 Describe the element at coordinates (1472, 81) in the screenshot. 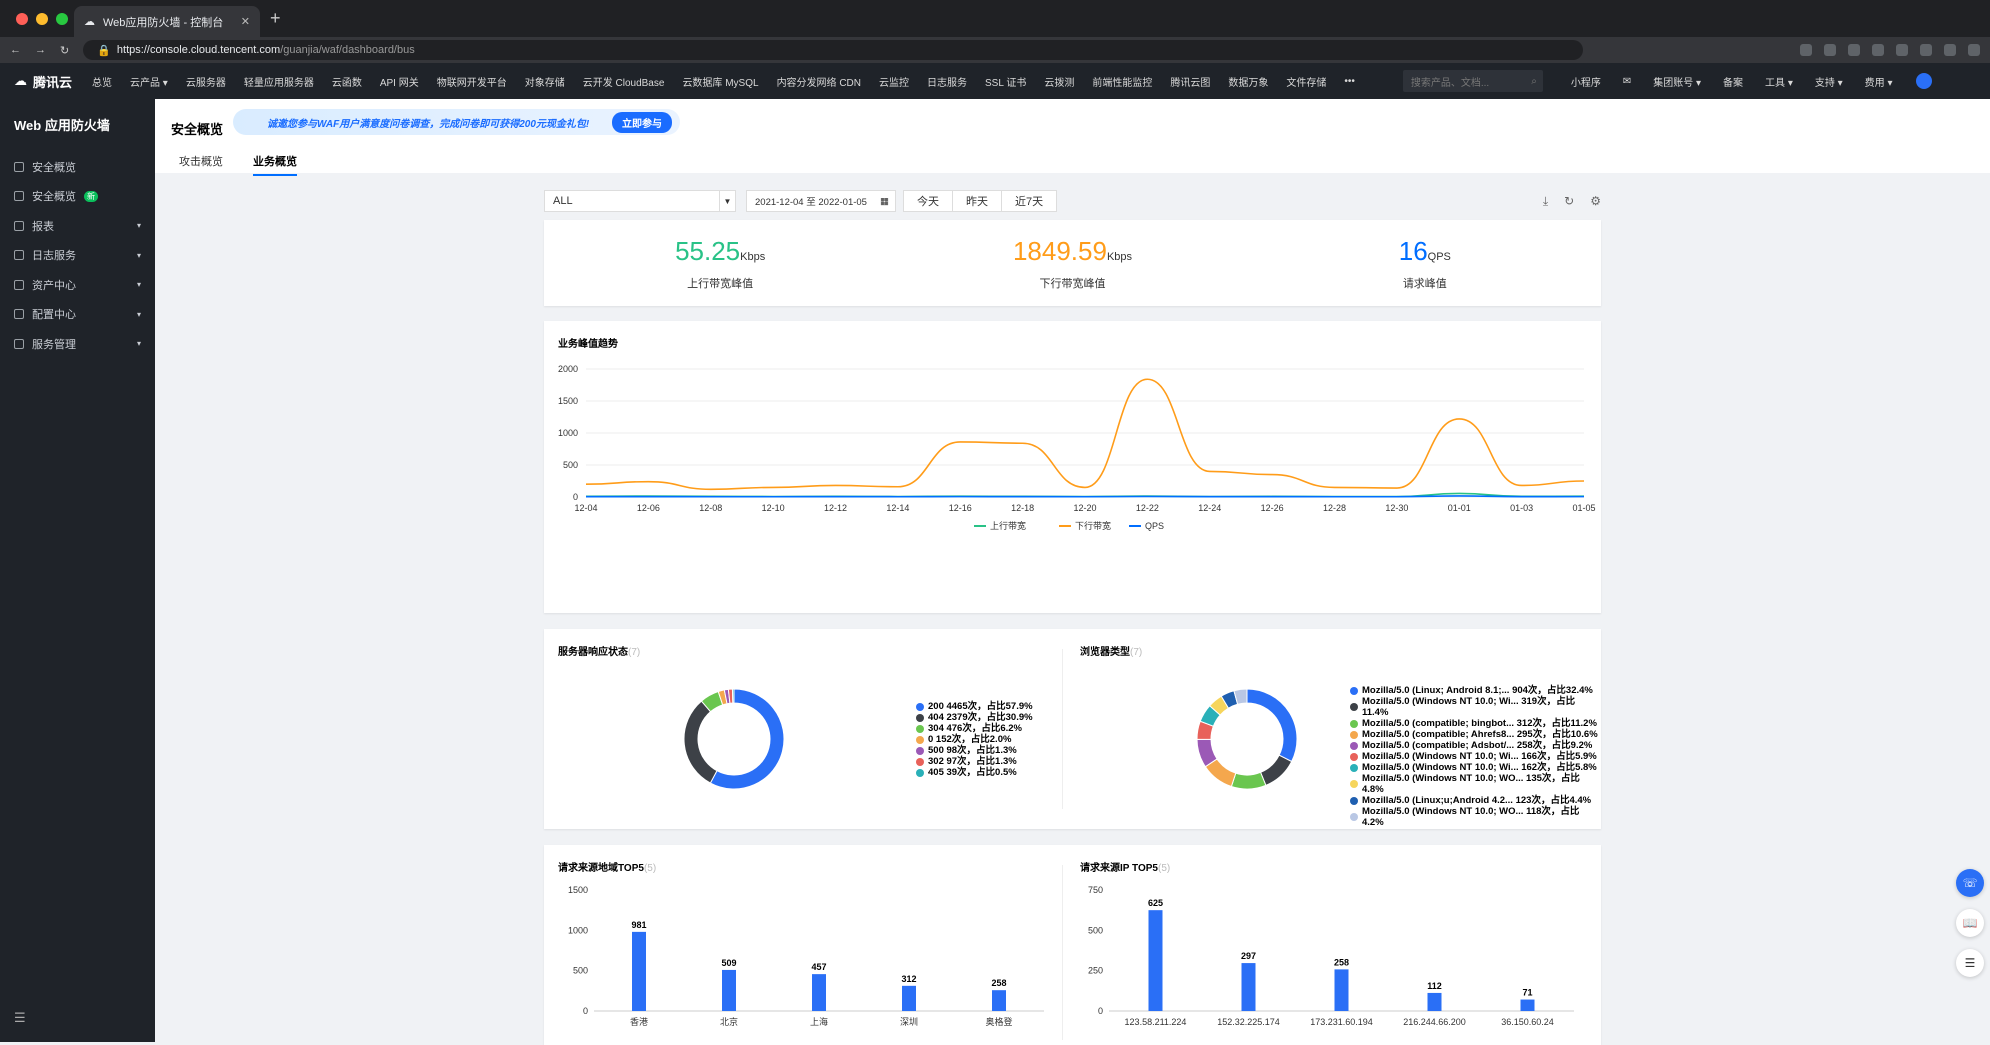

I see `product-search-input: 搜索产品、文档... ⌕` at that location.